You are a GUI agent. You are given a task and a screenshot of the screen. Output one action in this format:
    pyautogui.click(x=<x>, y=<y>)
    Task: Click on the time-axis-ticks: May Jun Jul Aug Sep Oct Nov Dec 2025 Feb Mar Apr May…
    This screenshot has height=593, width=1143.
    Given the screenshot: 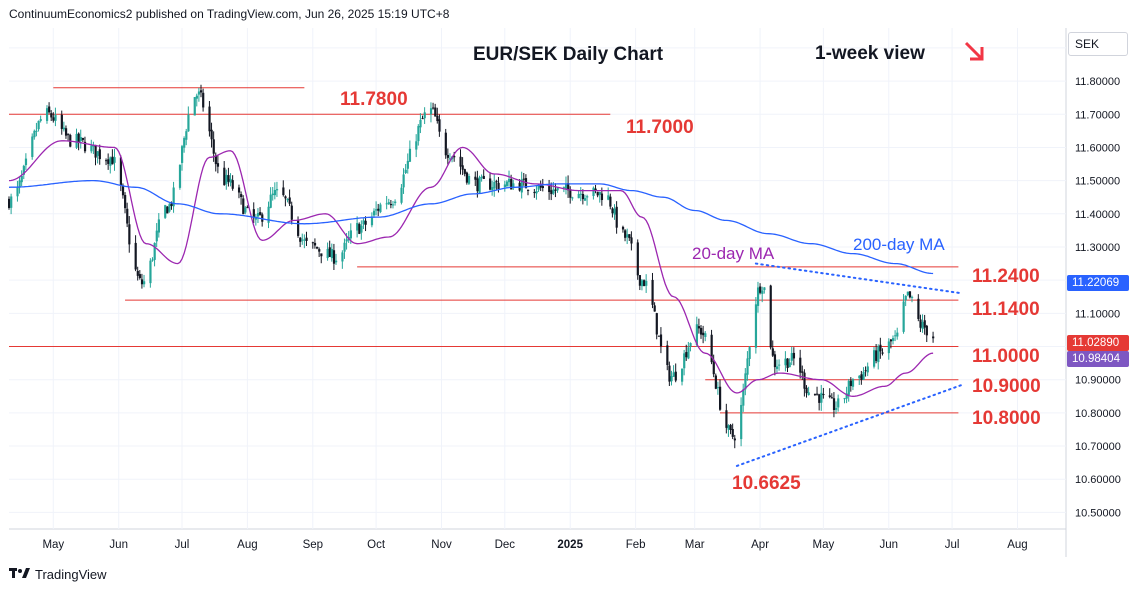 What is the action you would take?
    pyautogui.click(x=534, y=545)
    